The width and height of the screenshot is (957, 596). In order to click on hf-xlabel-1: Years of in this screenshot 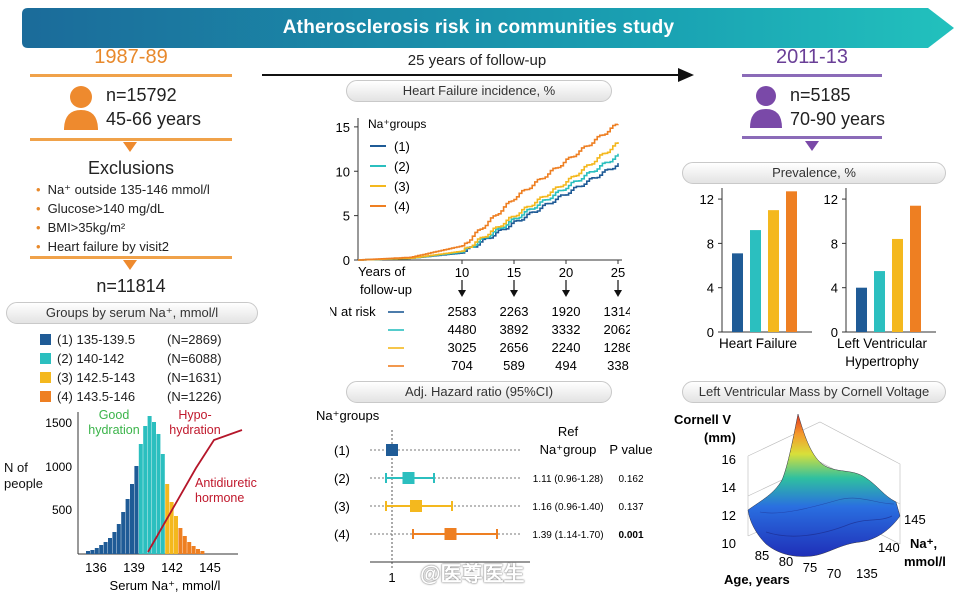, I will do `click(382, 271)`.